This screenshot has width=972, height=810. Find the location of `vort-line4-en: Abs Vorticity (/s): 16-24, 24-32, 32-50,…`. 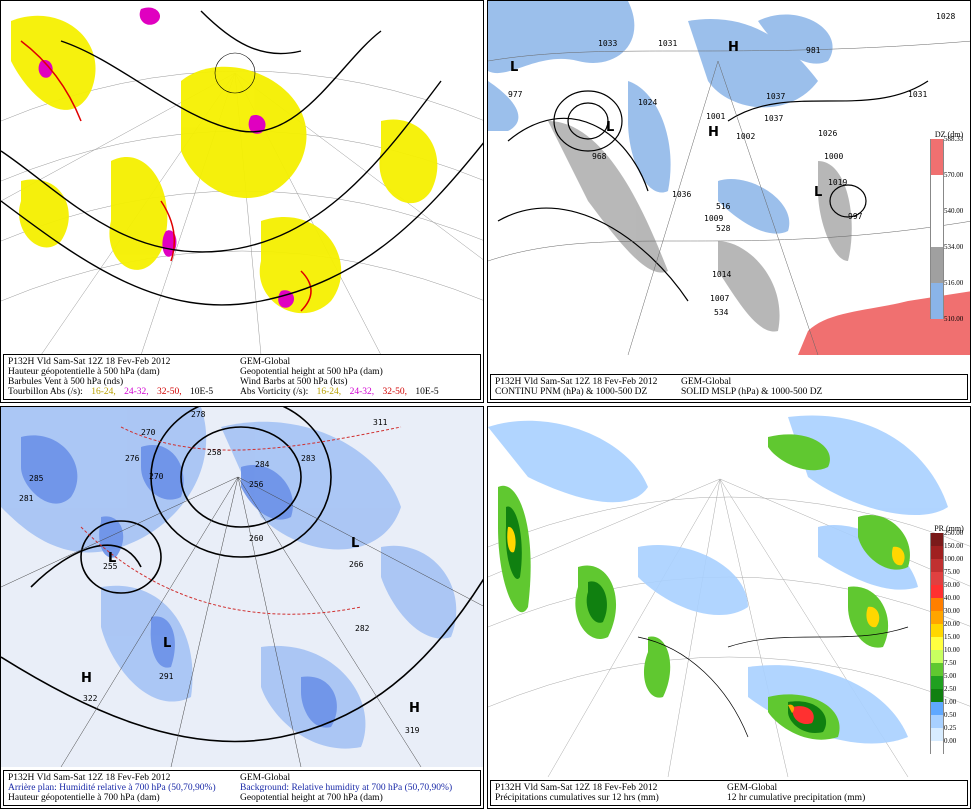

vort-line4-en: Abs Vorticity (/s): 16-24, 24-32, 32-50,… is located at coordinates (339, 392).